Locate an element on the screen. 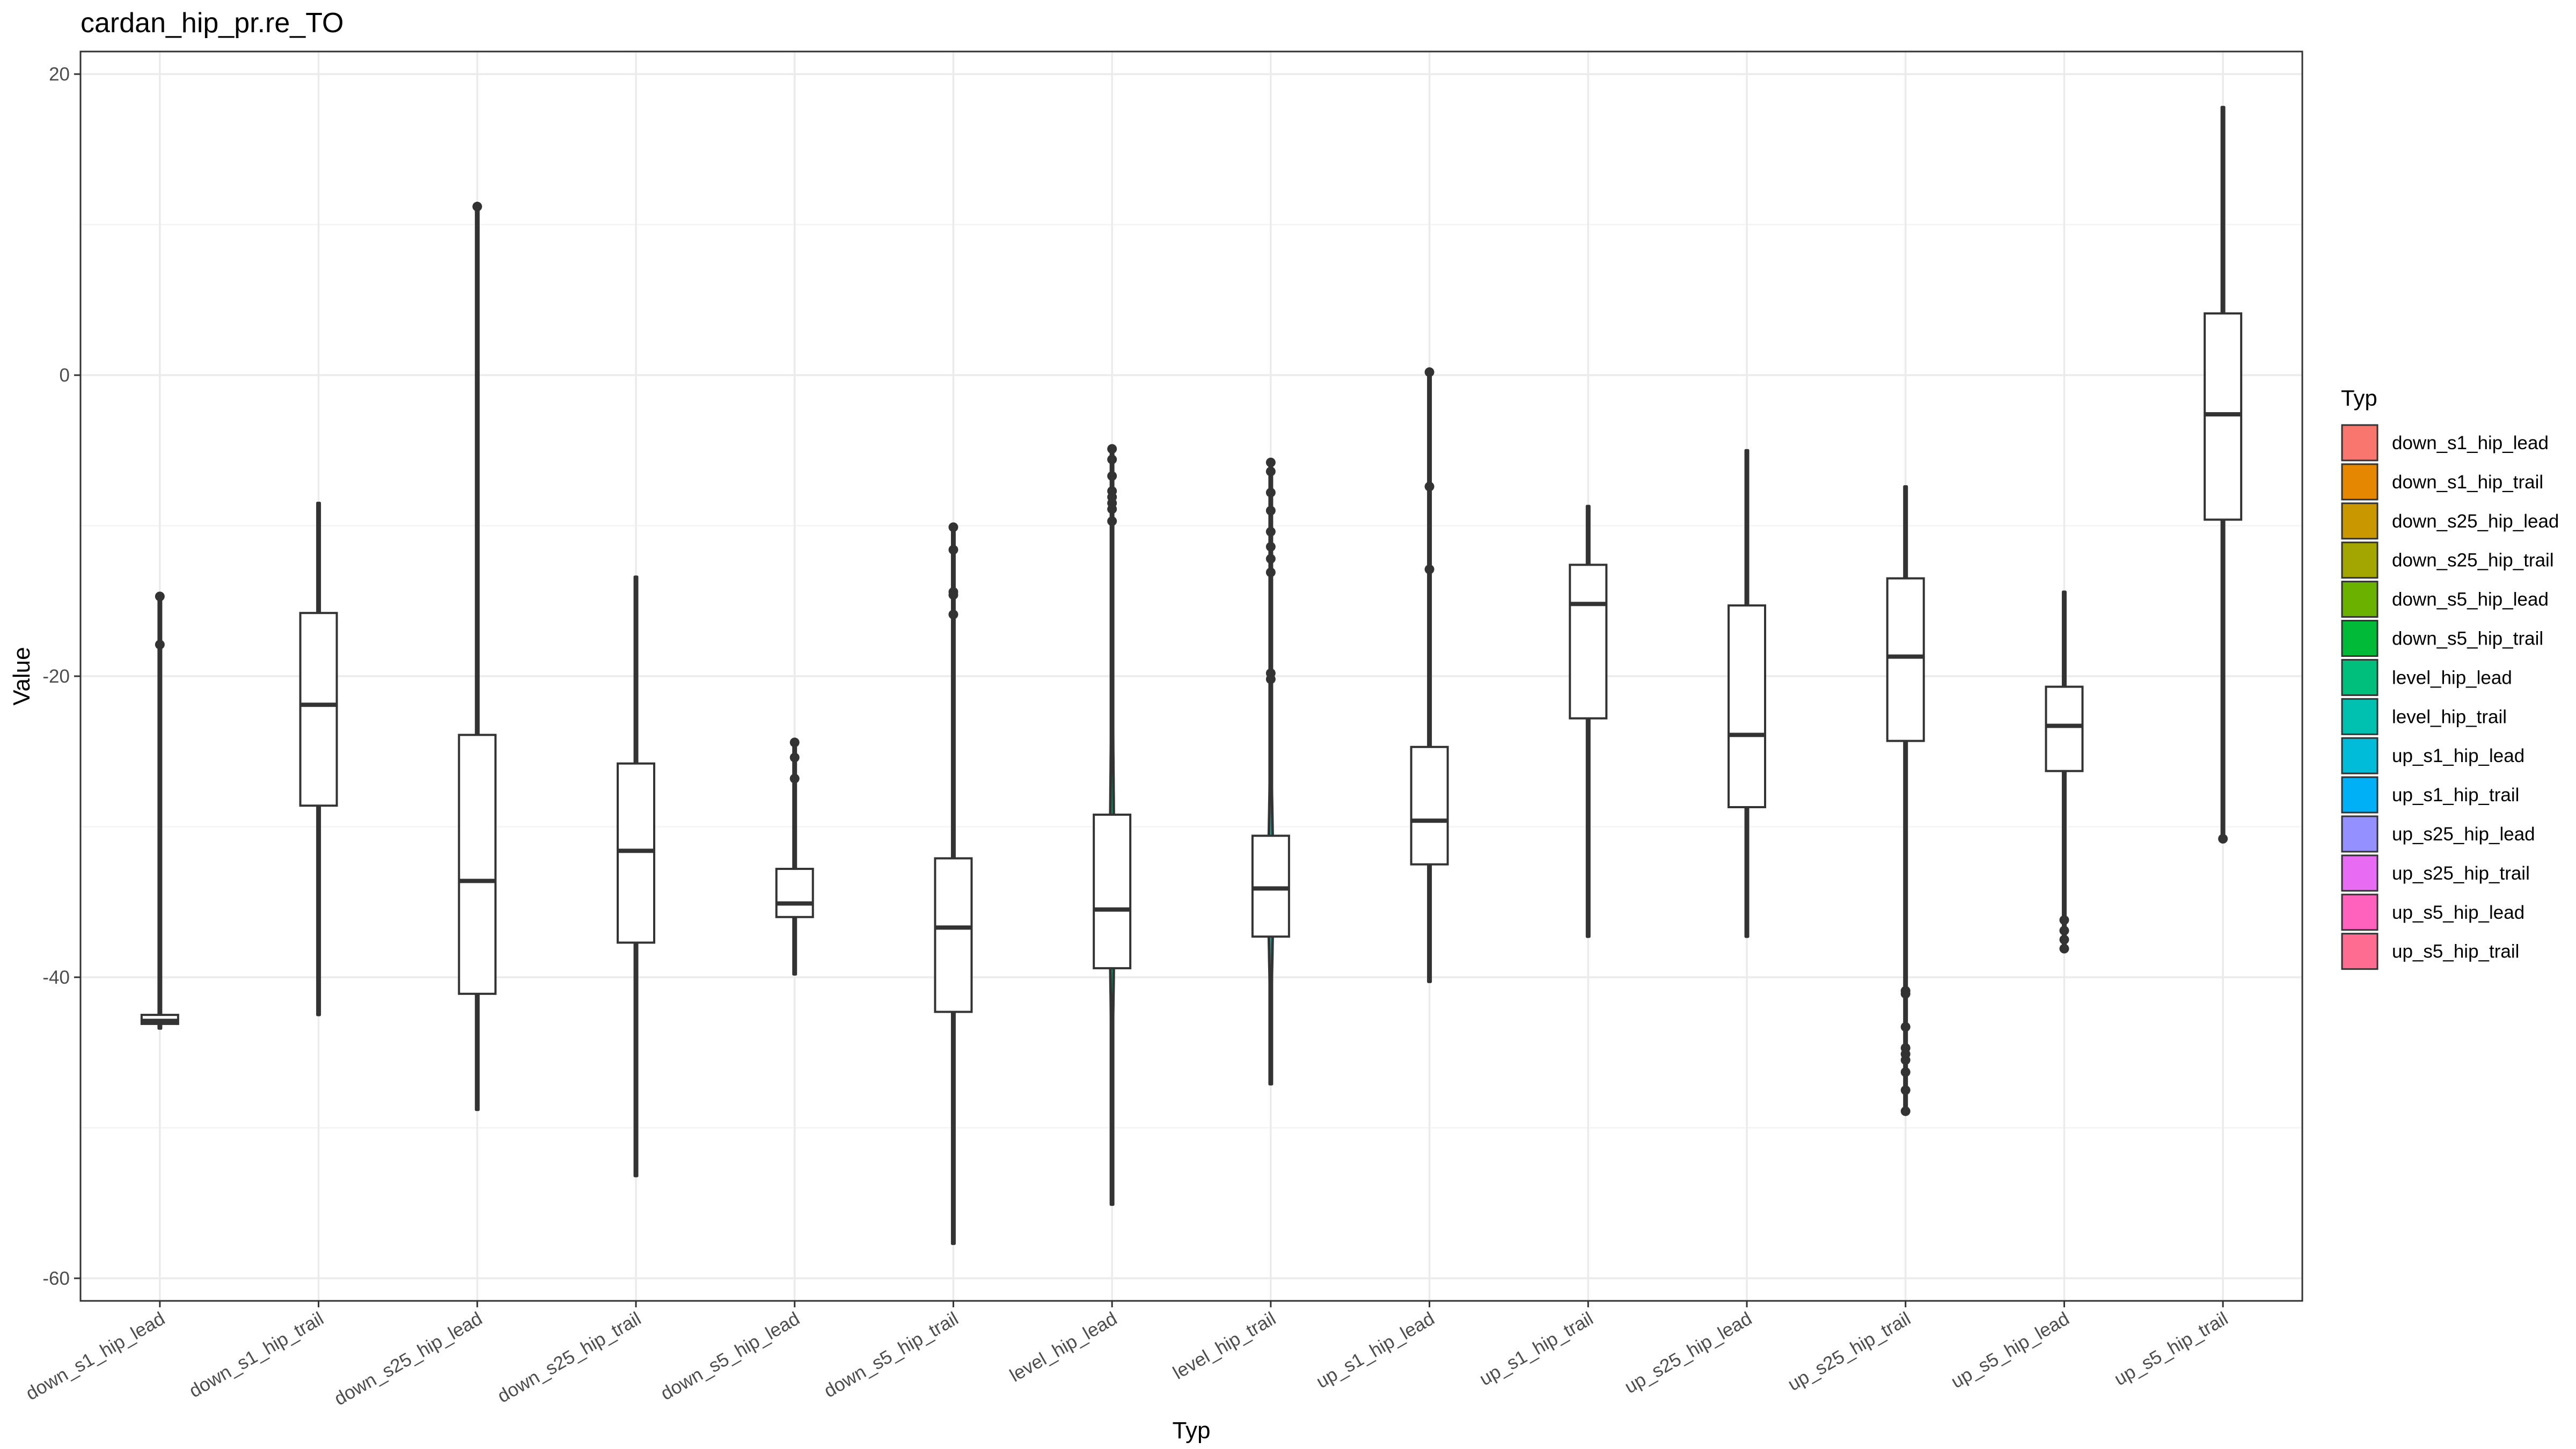 This screenshot has width=2576, height=1449. legend-label: up_s25_hip_lead is located at coordinates (2463, 834).